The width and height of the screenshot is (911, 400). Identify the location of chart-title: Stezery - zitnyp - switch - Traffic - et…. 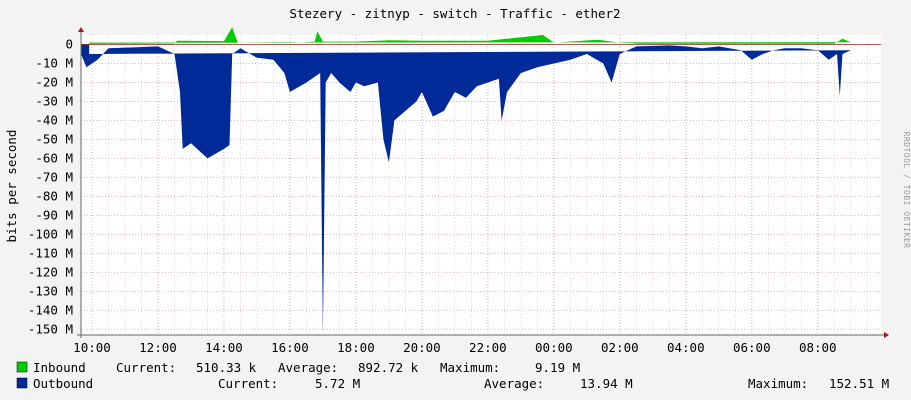
(454, 13).